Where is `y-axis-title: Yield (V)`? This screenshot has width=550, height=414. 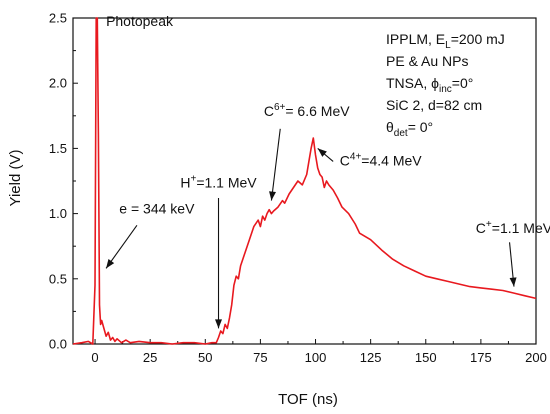
y-axis-title: Yield (V) is located at coordinates (15, 178).